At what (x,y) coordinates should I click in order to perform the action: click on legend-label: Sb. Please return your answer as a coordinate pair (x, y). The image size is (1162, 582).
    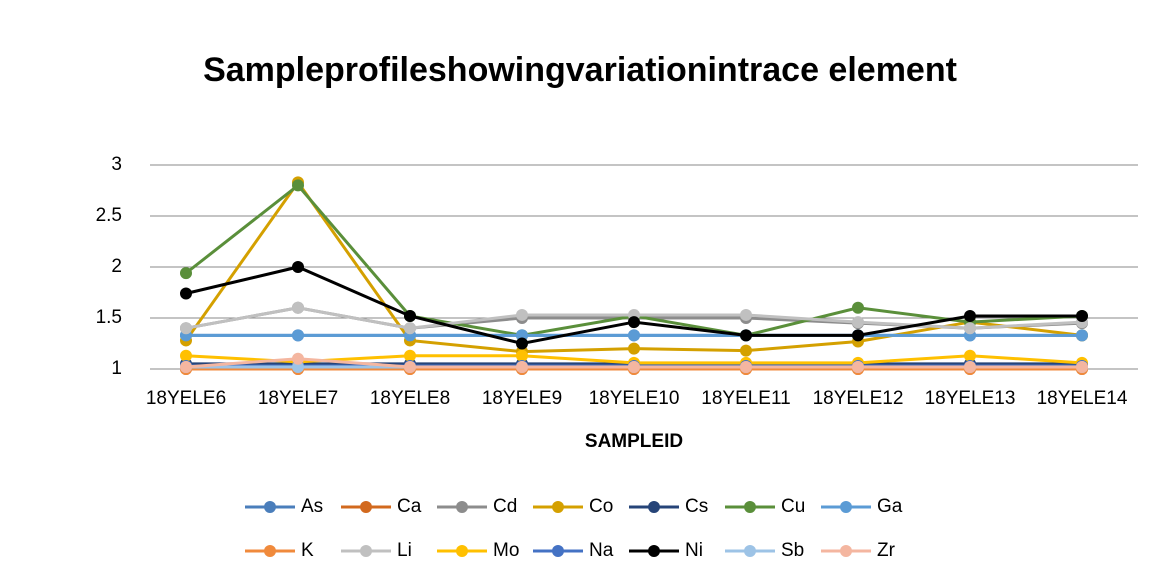
    Looking at the image, I should click on (792, 550).